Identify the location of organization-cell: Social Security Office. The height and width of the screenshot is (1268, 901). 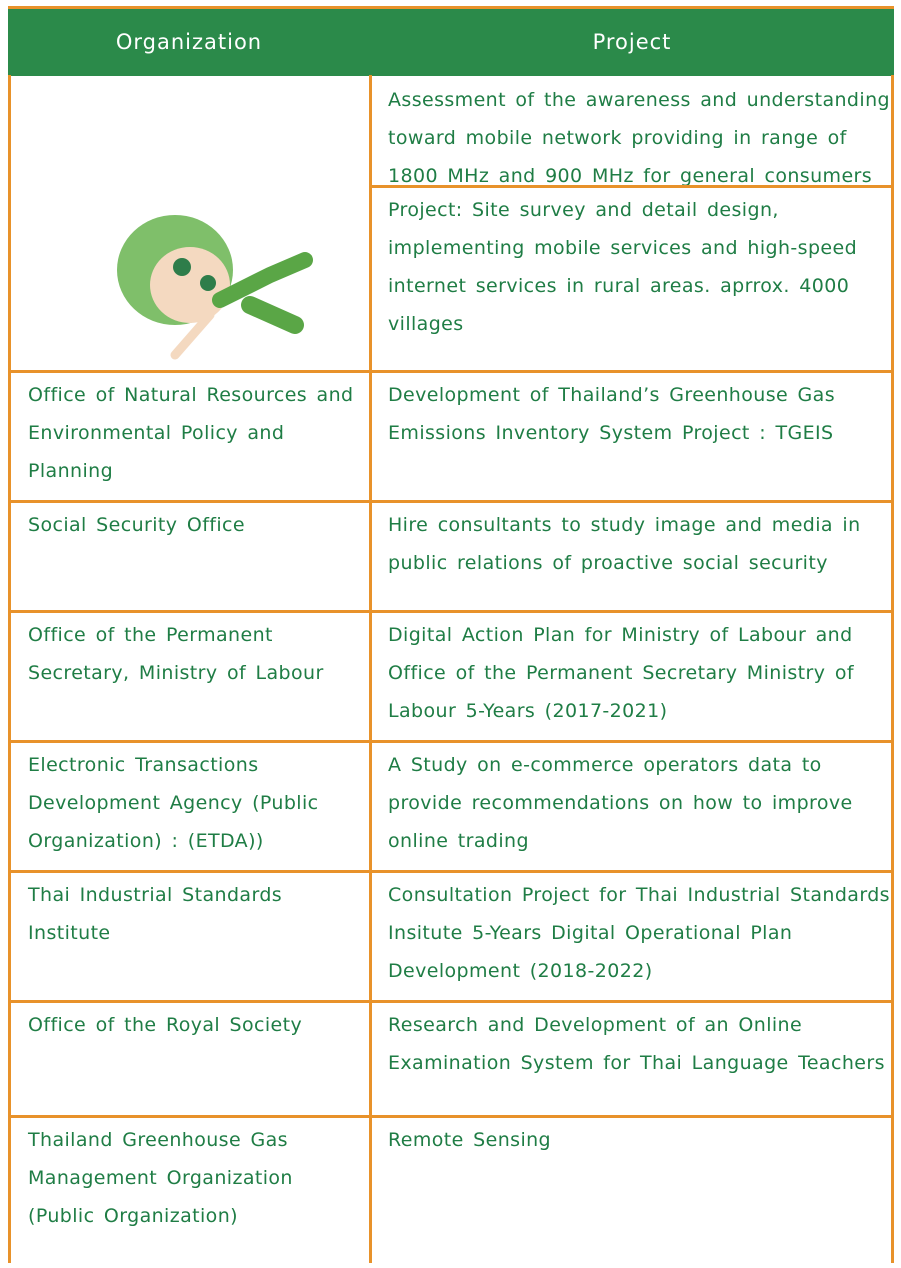
(136, 525).